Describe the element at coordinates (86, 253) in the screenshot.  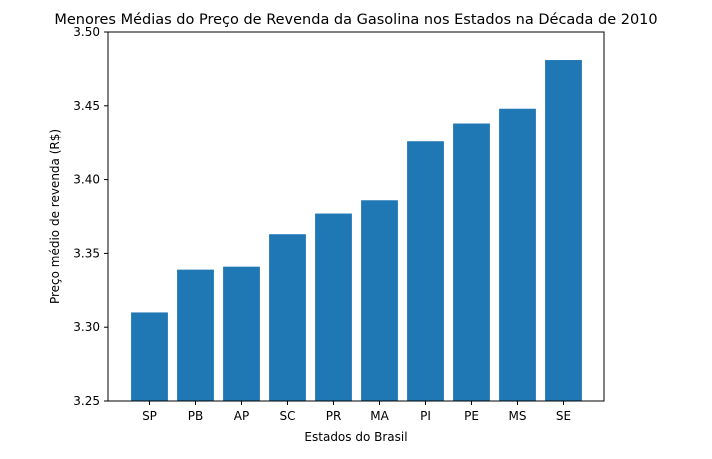
I see `y-tick-label: 3.35` at that location.